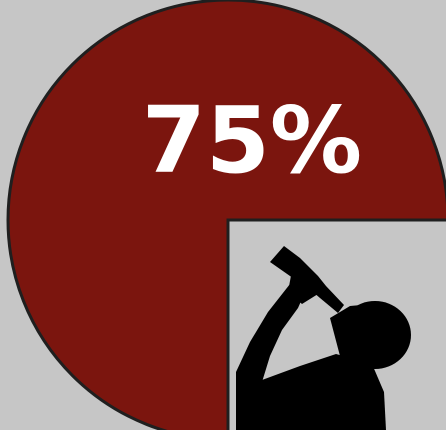 This screenshot has width=446, height=430. I want to click on pie-slice-label: 75%, so click(252, 140).